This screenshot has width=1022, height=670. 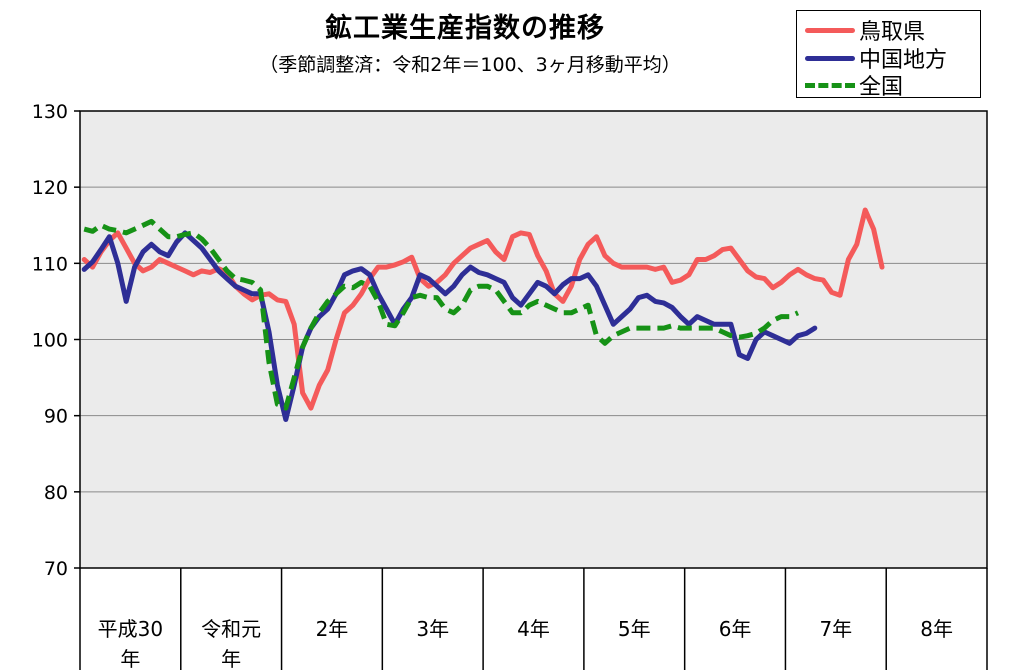 I want to click on x-category-label: 令和元, so click(x=231, y=629).